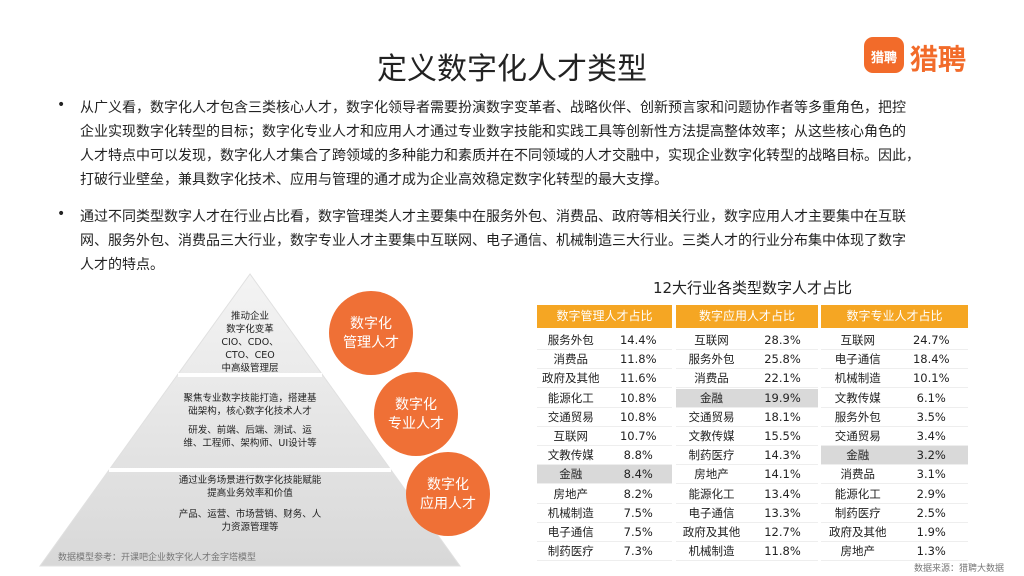  Describe the element at coordinates (250, 342) in the screenshot. I see `pyramid-text: CIO、CDO、` at that location.